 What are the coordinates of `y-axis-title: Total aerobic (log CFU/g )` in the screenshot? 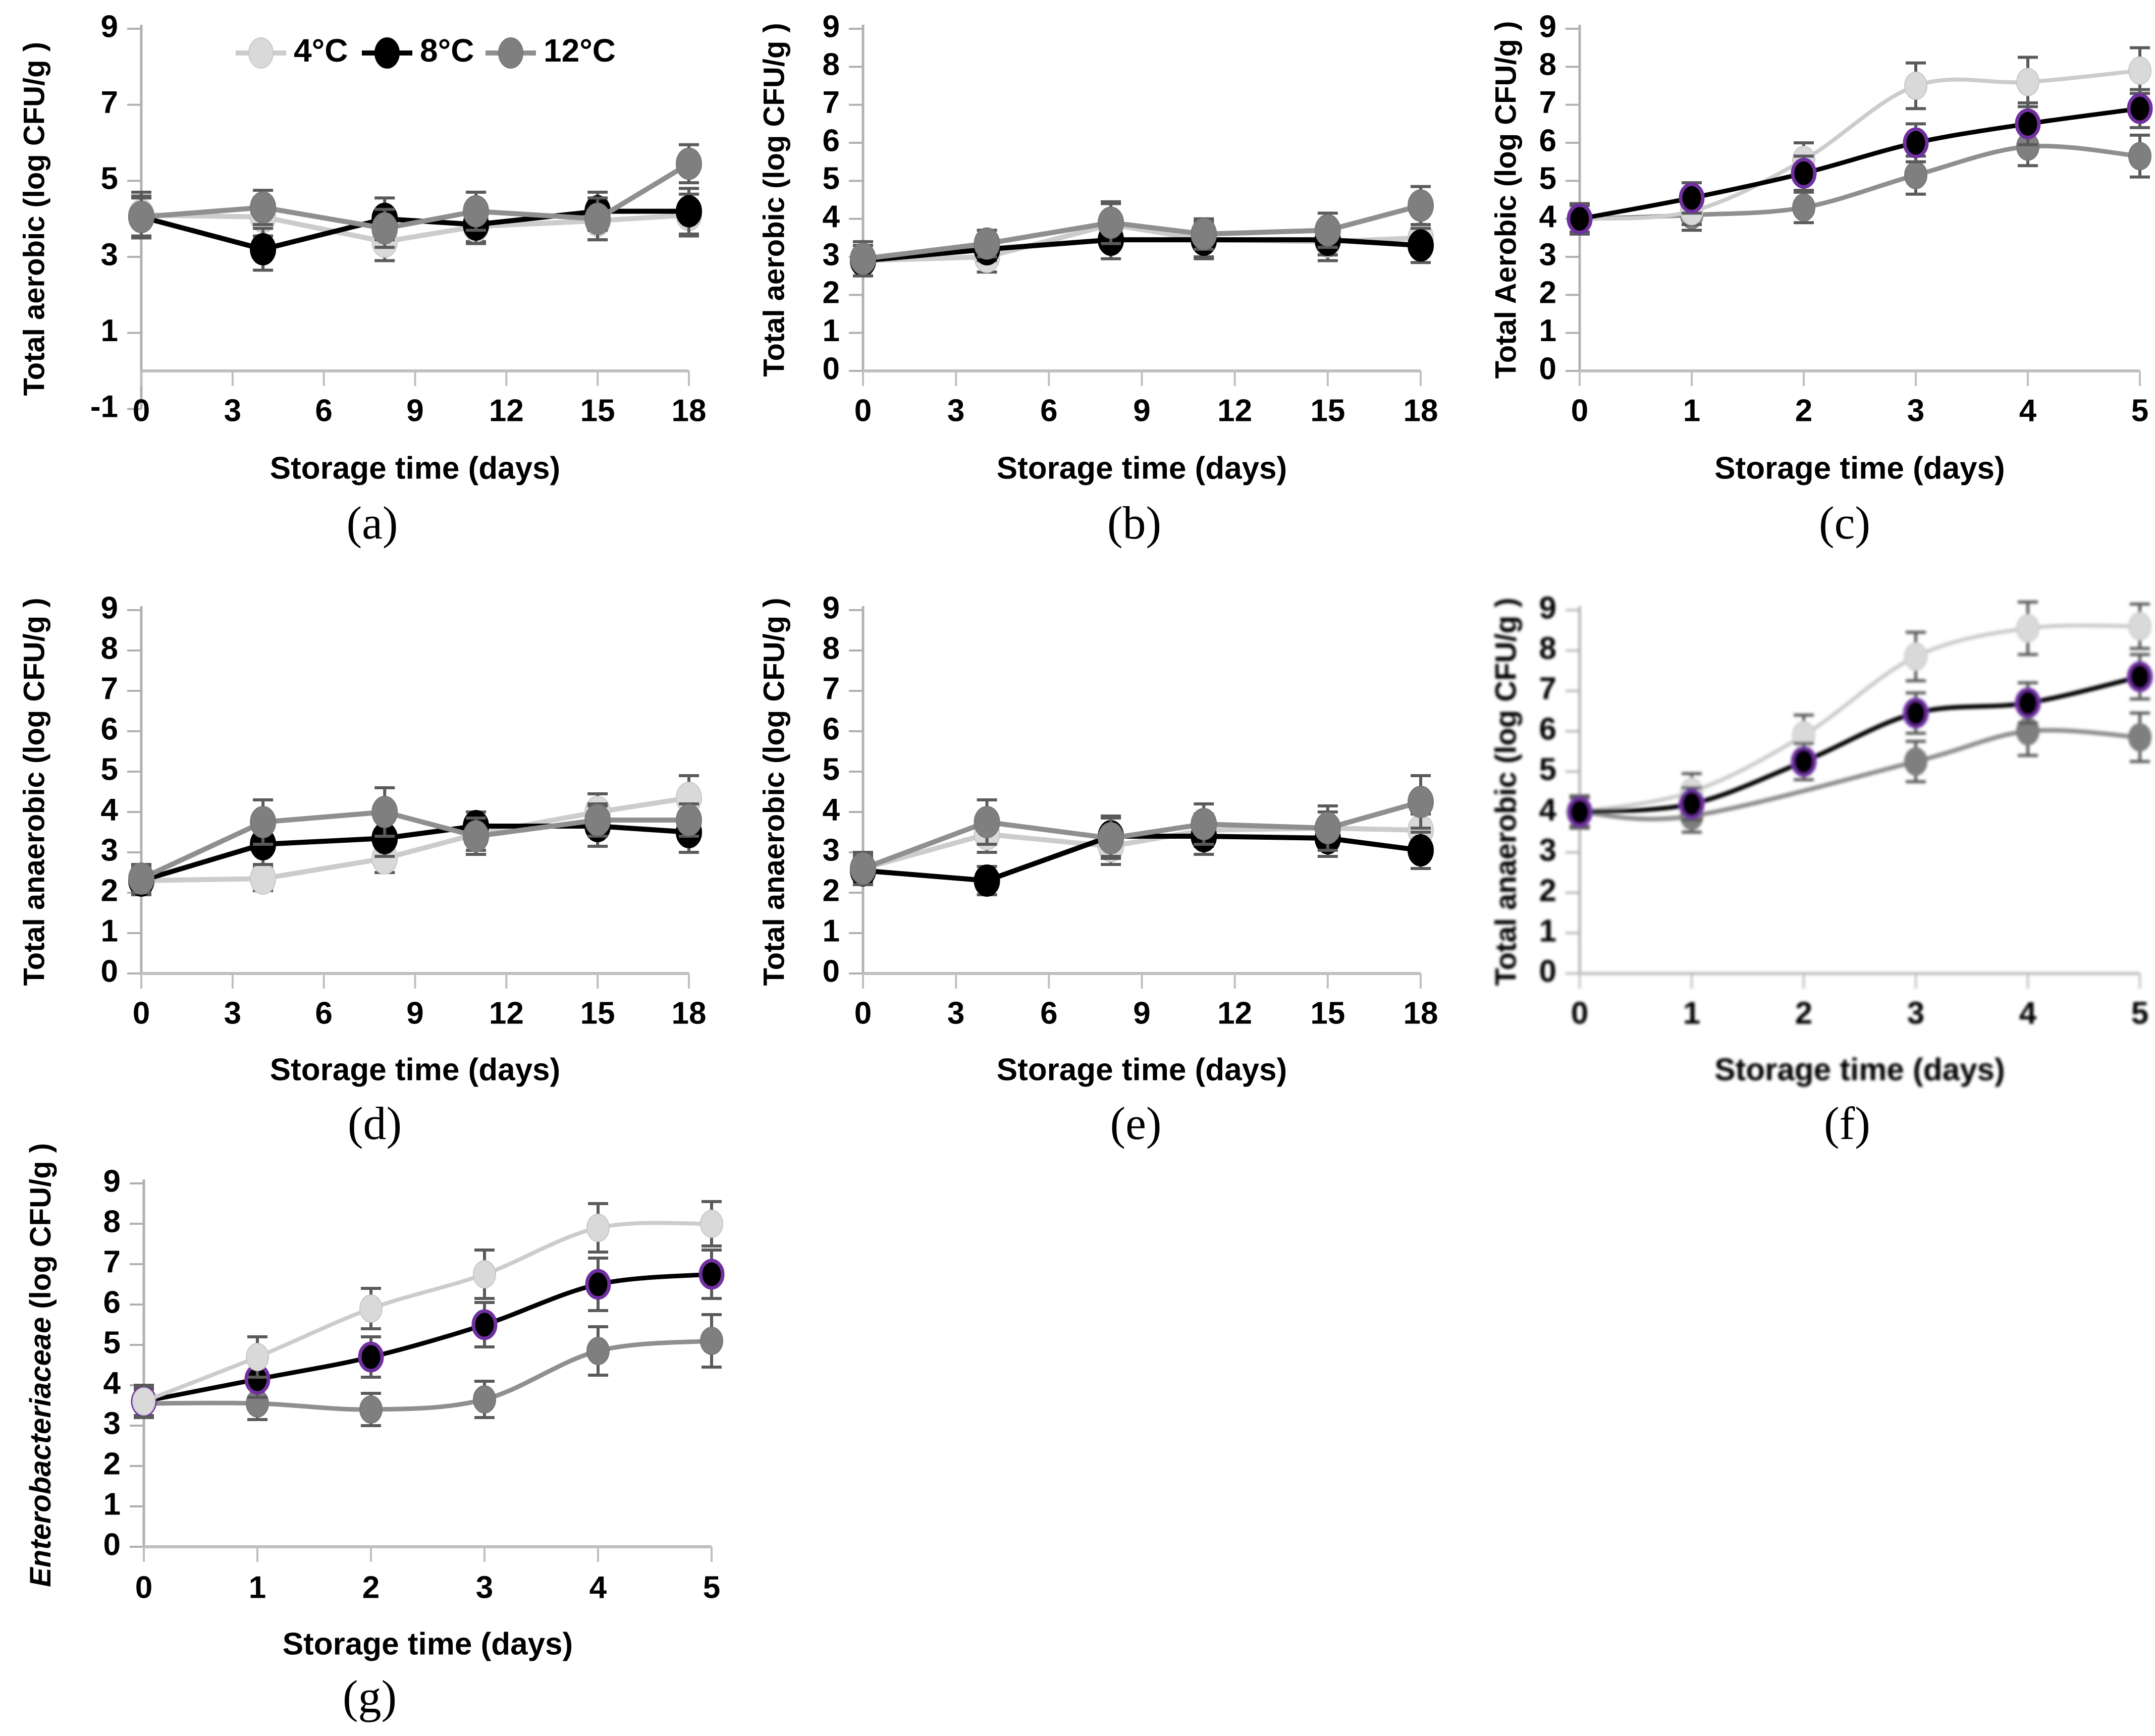 It's located at (34, 219).